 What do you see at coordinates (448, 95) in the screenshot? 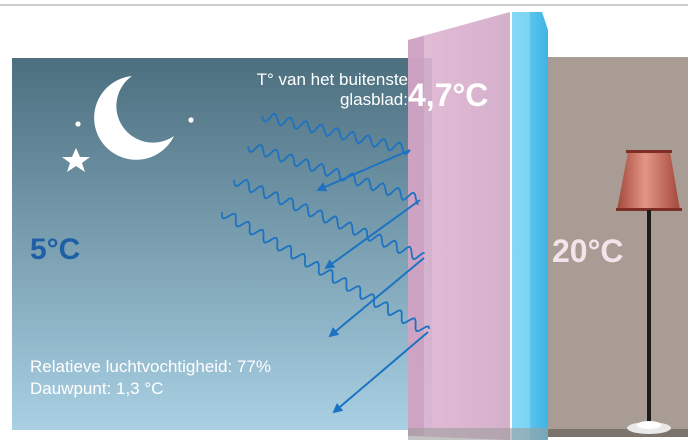
I see `outer-glass-temperature: 4,7°C` at bounding box center [448, 95].